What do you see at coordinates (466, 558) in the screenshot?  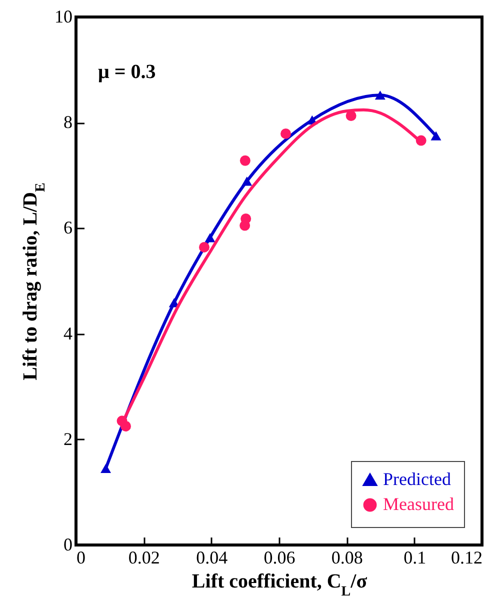 I see `x-tick-label: 0.12` at bounding box center [466, 558].